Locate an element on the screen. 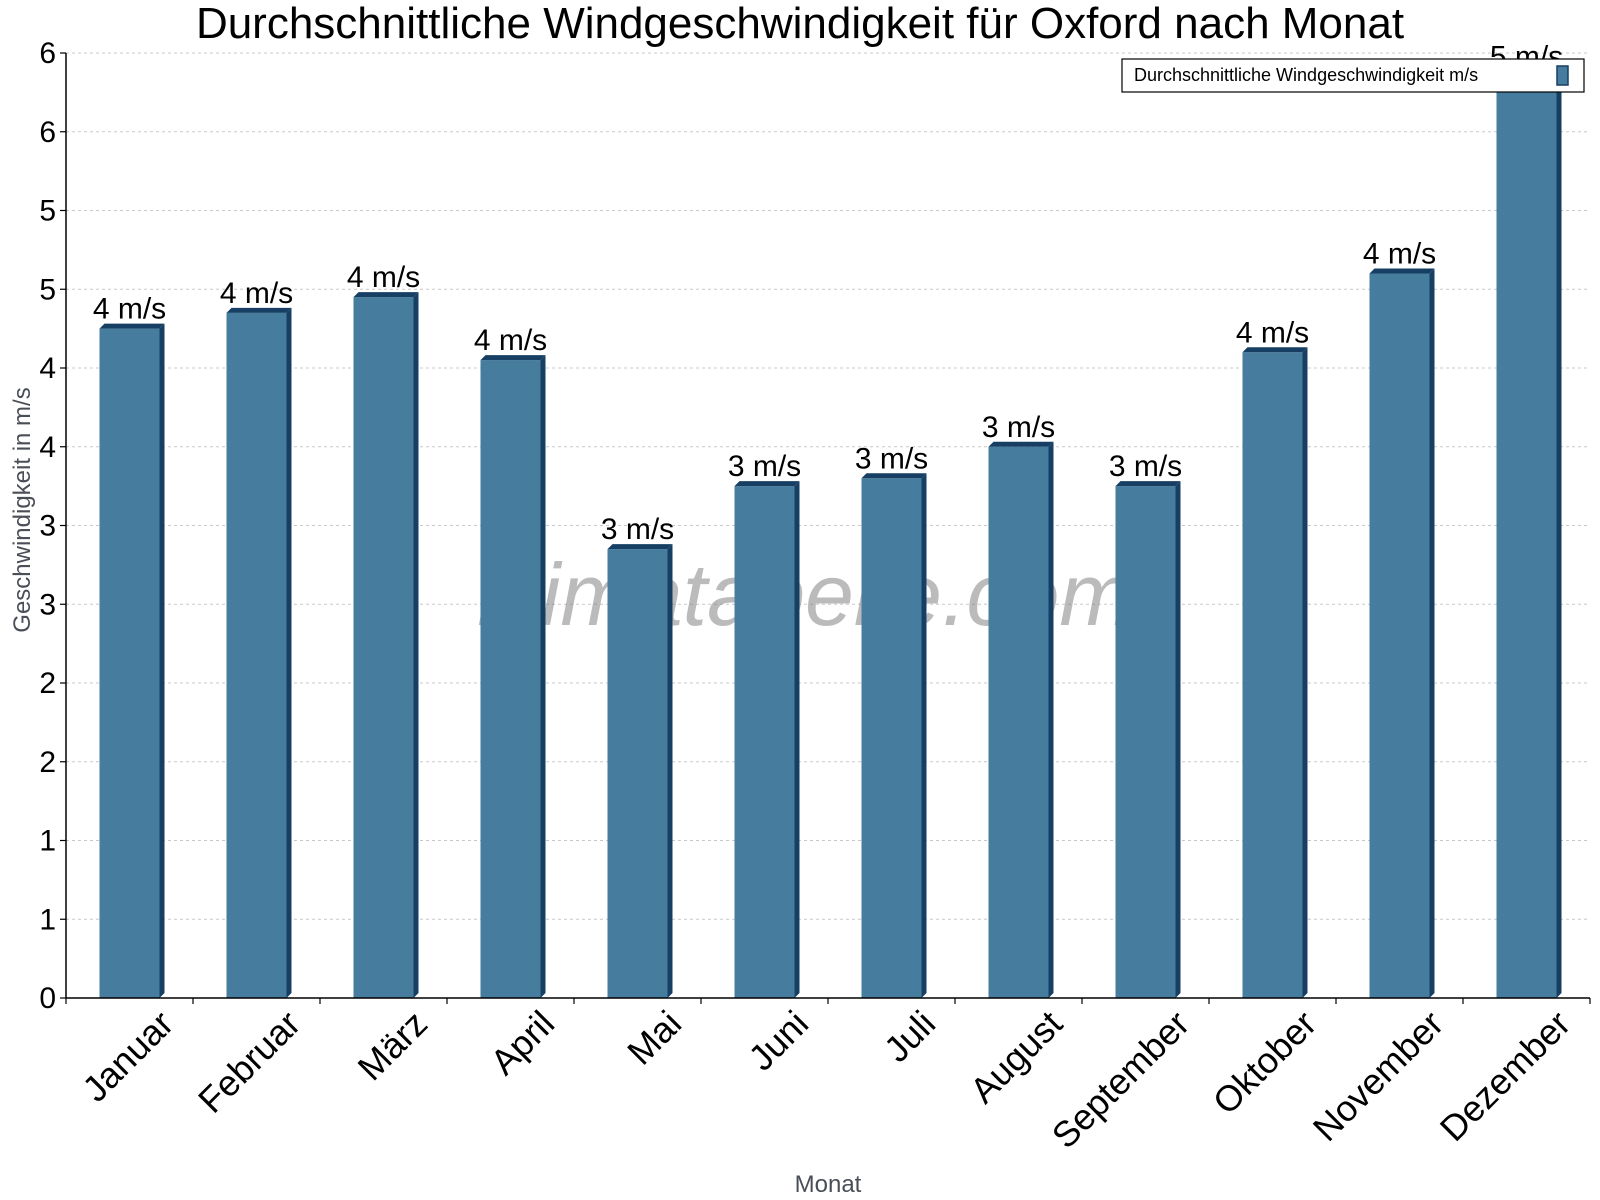 This screenshot has height=1200, width=1600. x-tick-label: Februar is located at coordinates (249, 1062).